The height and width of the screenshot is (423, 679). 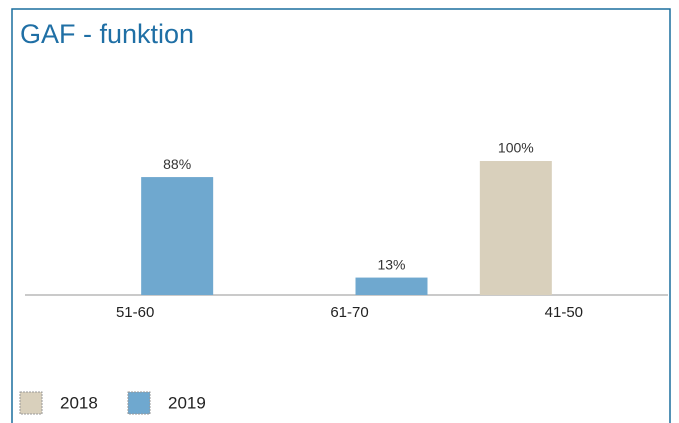 I want to click on data-label: 88%, so click(x=177, y=164).